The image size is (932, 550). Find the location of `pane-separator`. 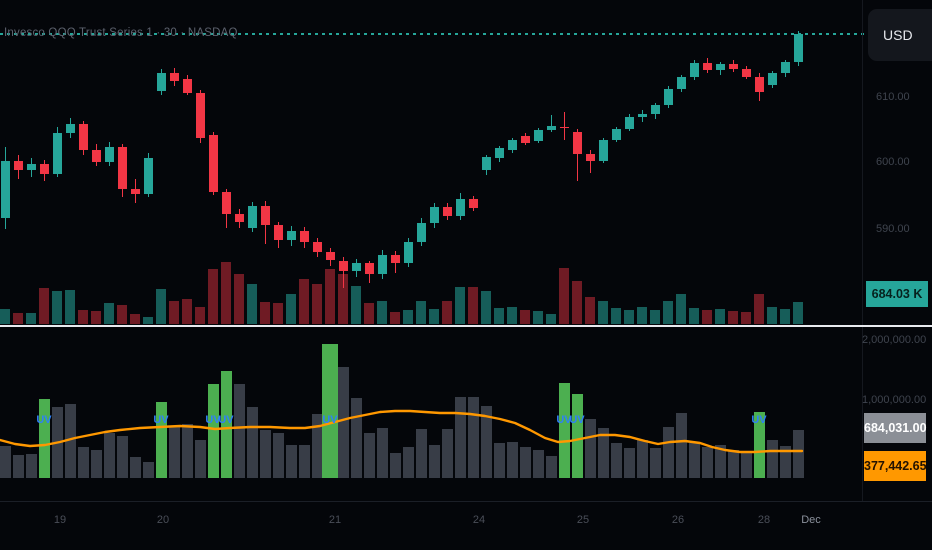

pane-separator is located at coordinates (466, 326).